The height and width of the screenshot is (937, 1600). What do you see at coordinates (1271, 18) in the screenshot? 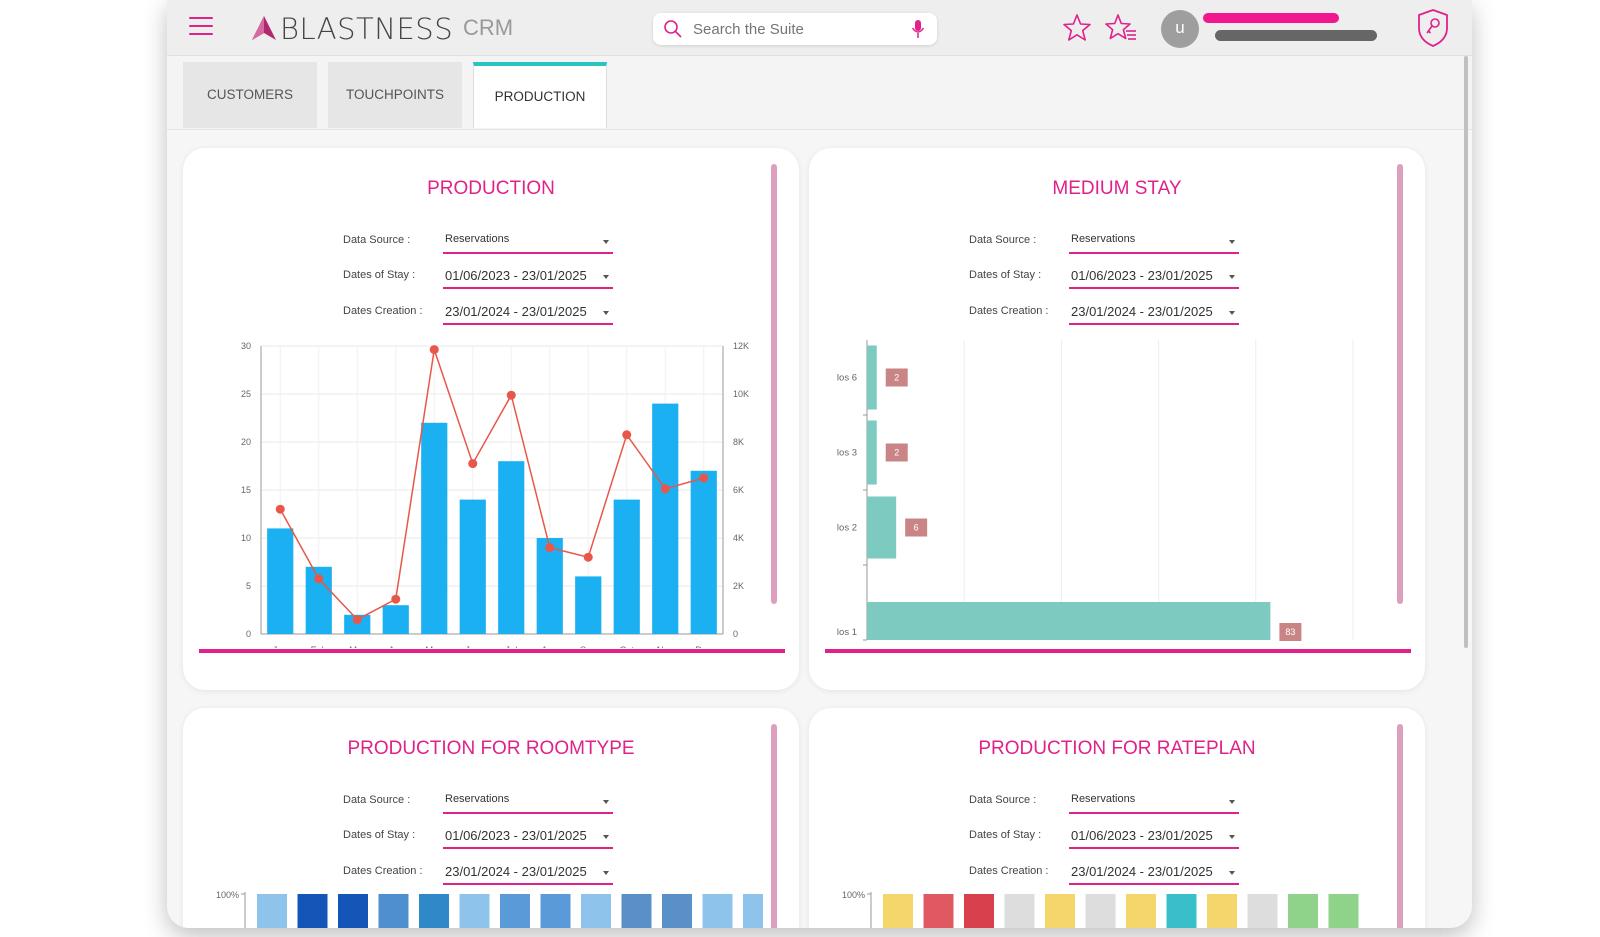
I see `user-name-bar` at bounding box center [1271, 18].